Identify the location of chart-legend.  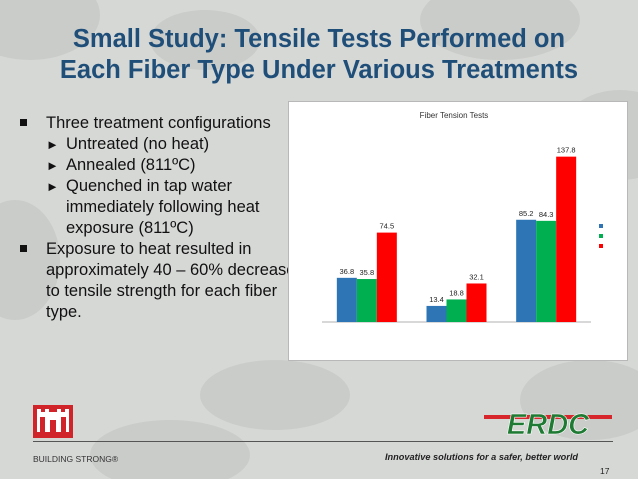
(601, 236).